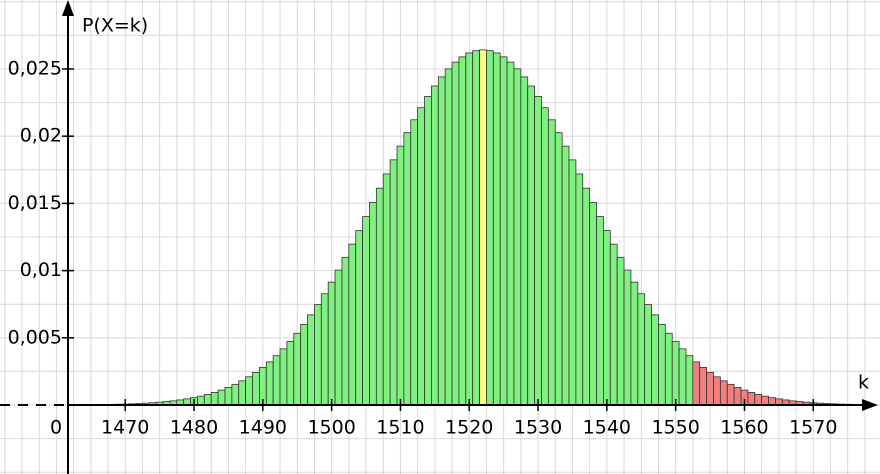 The width and height of the screenshot is (880, 474). What do you see at coordinates (68, 8) in the screenshot?
I see `y-arrow` at bounding box center [68, 8].